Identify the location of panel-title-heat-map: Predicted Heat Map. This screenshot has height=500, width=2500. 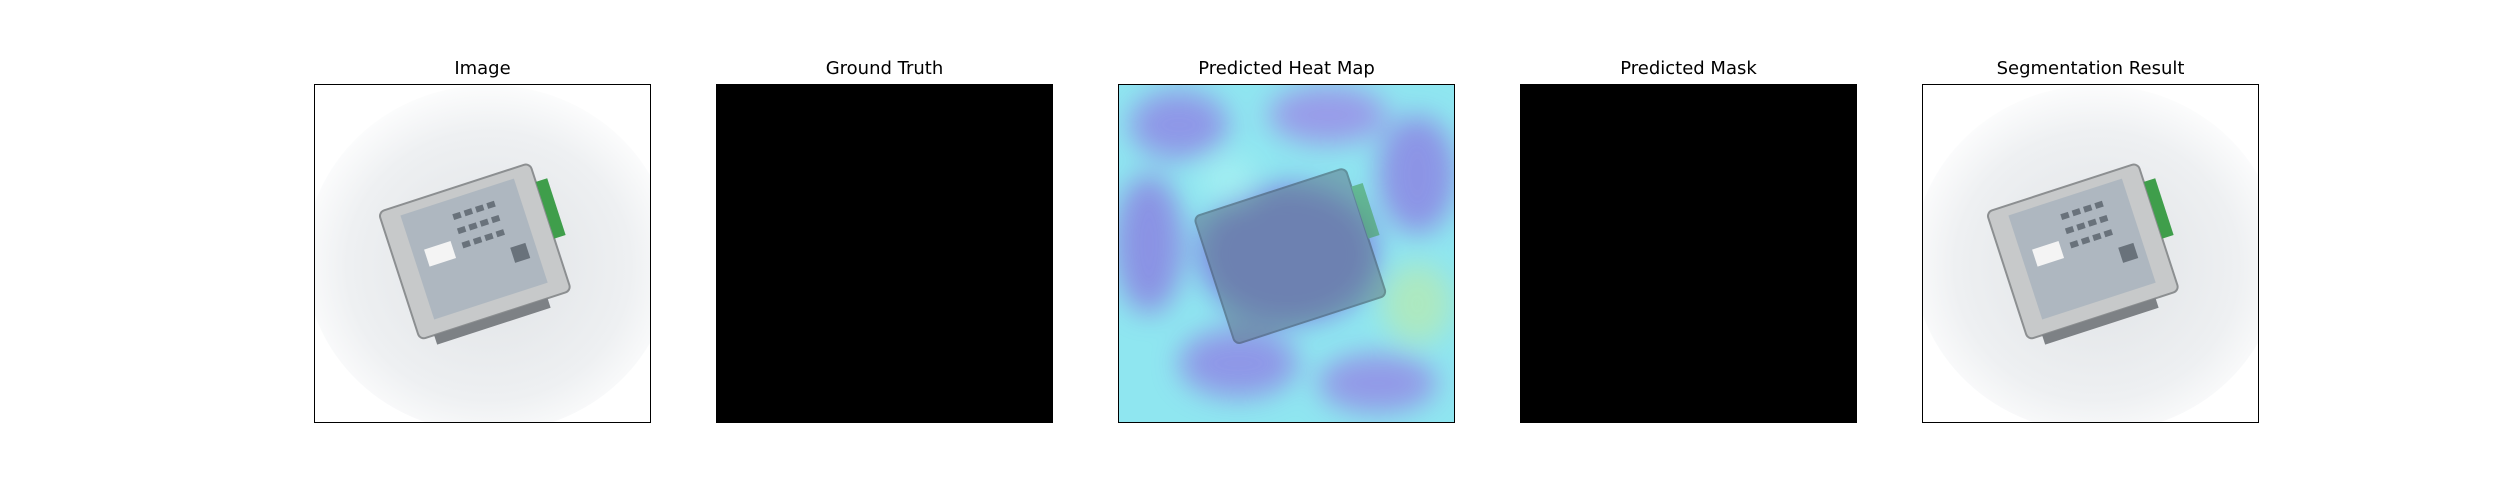
(1286, 68).